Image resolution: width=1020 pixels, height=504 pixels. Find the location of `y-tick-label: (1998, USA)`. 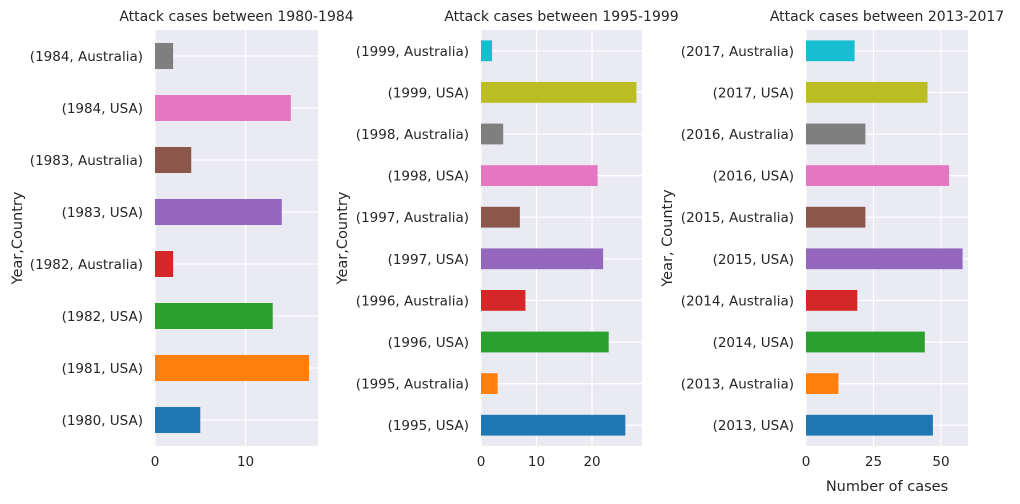

y-tick-label: (1998, USA) is located at coordinates (428, 177).